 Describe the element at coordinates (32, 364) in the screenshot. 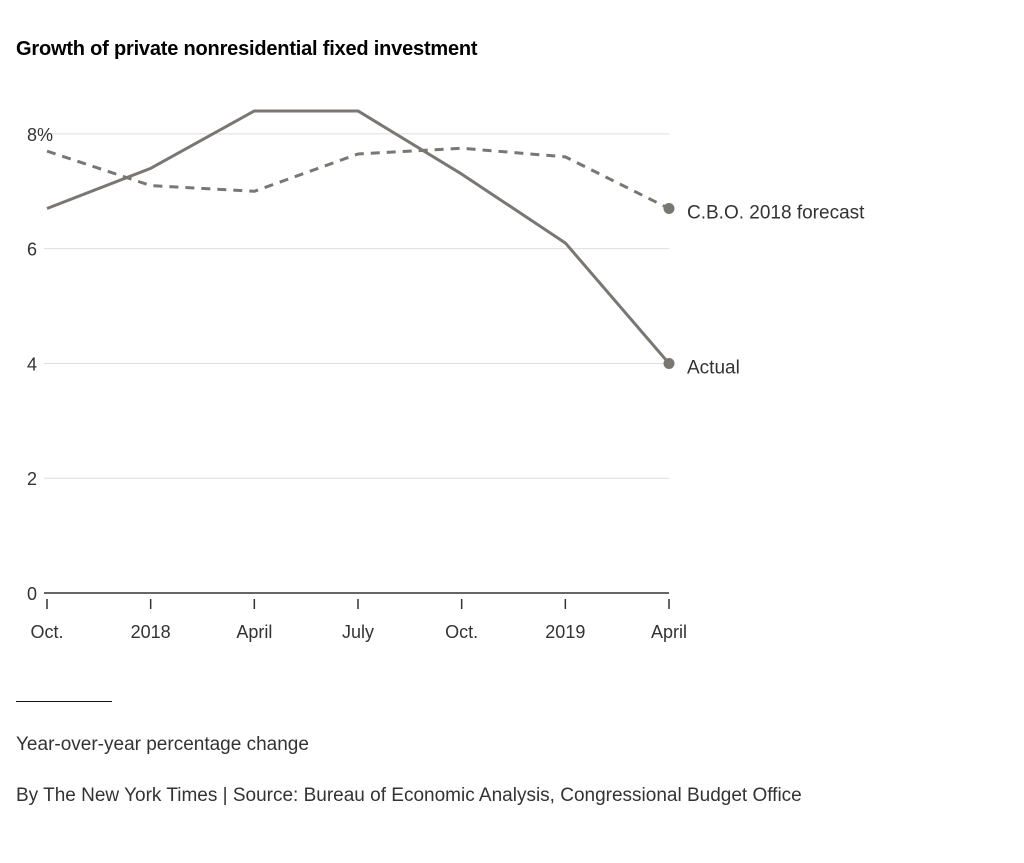

I see `y-tick-label: 4` at that location.